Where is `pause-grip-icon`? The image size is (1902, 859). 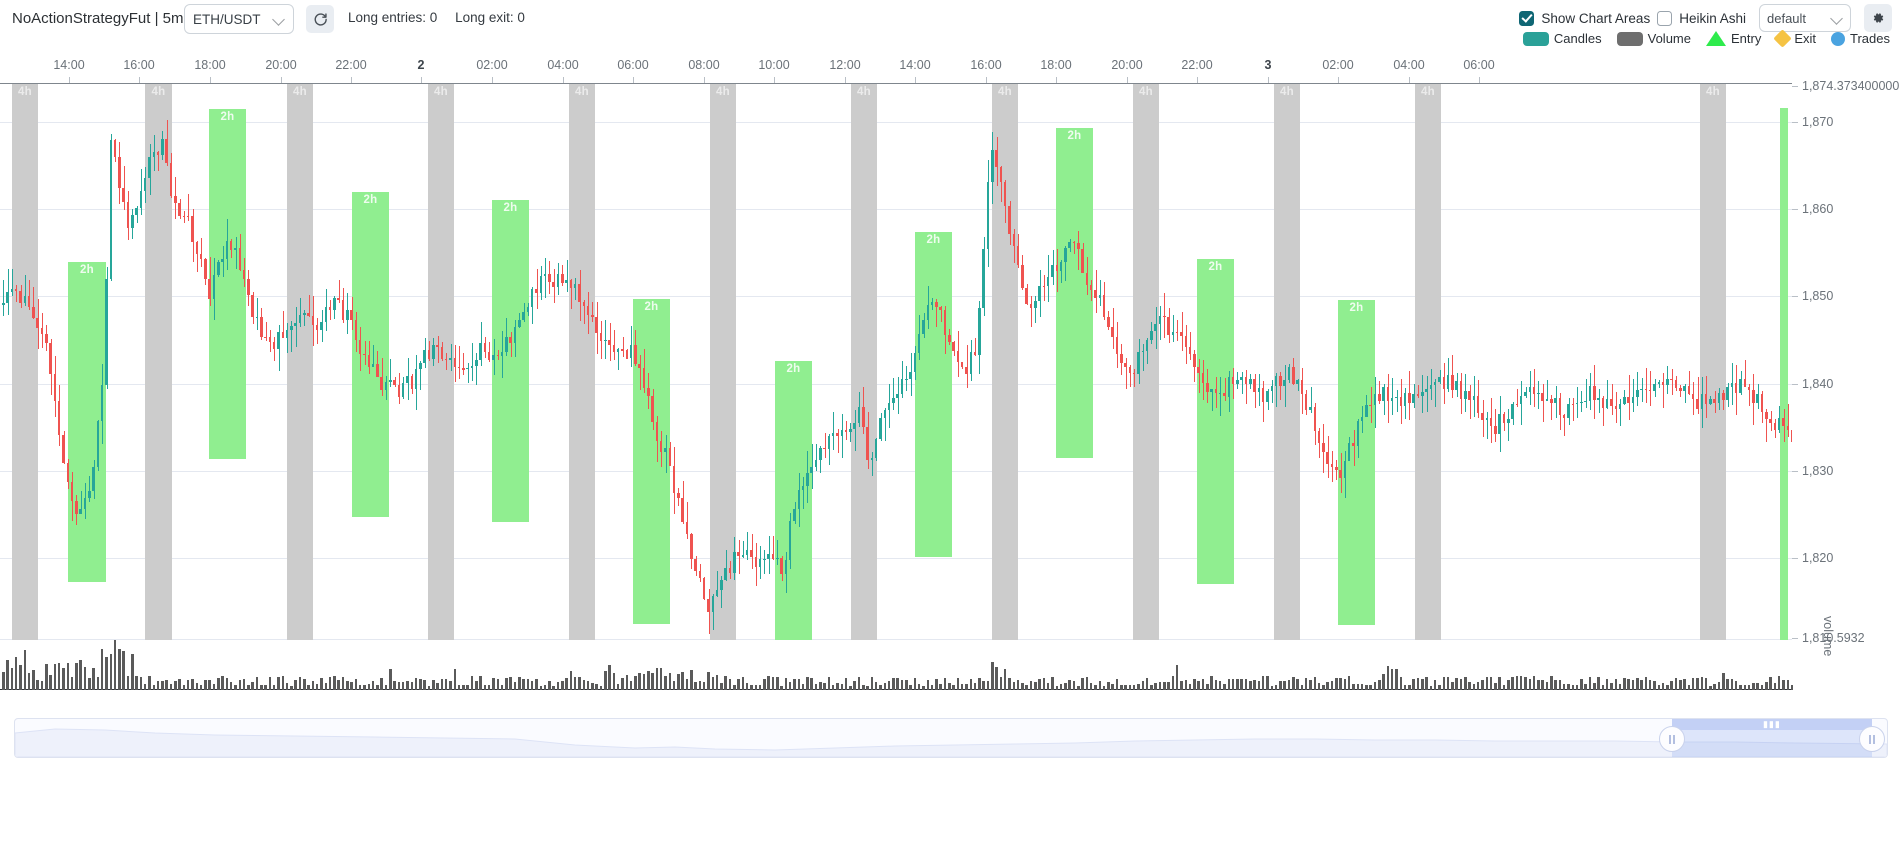
pause-grip-icon is located at coordinates (1870, 739).